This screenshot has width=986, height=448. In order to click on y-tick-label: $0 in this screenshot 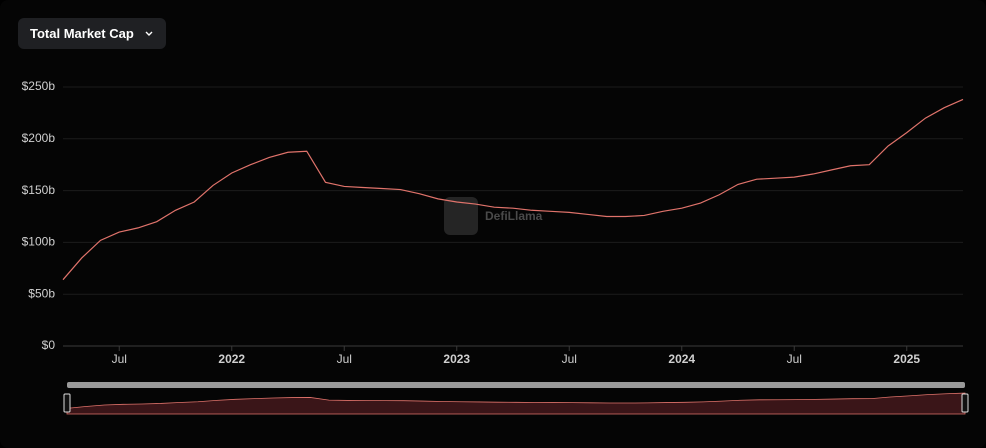, I will do `click(49, 345)`.